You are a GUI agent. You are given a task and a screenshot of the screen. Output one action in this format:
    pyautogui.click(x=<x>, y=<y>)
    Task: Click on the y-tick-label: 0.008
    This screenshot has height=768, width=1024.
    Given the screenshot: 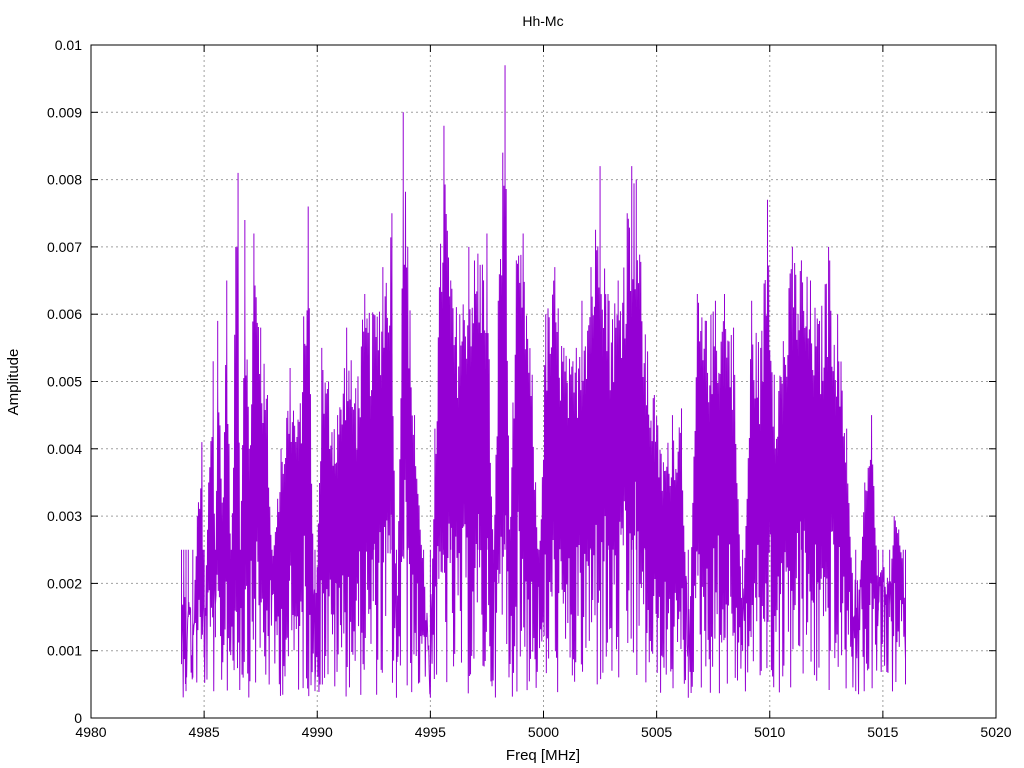 What is the action you would take?
    pyautogui.click(x=64, y=180)
    